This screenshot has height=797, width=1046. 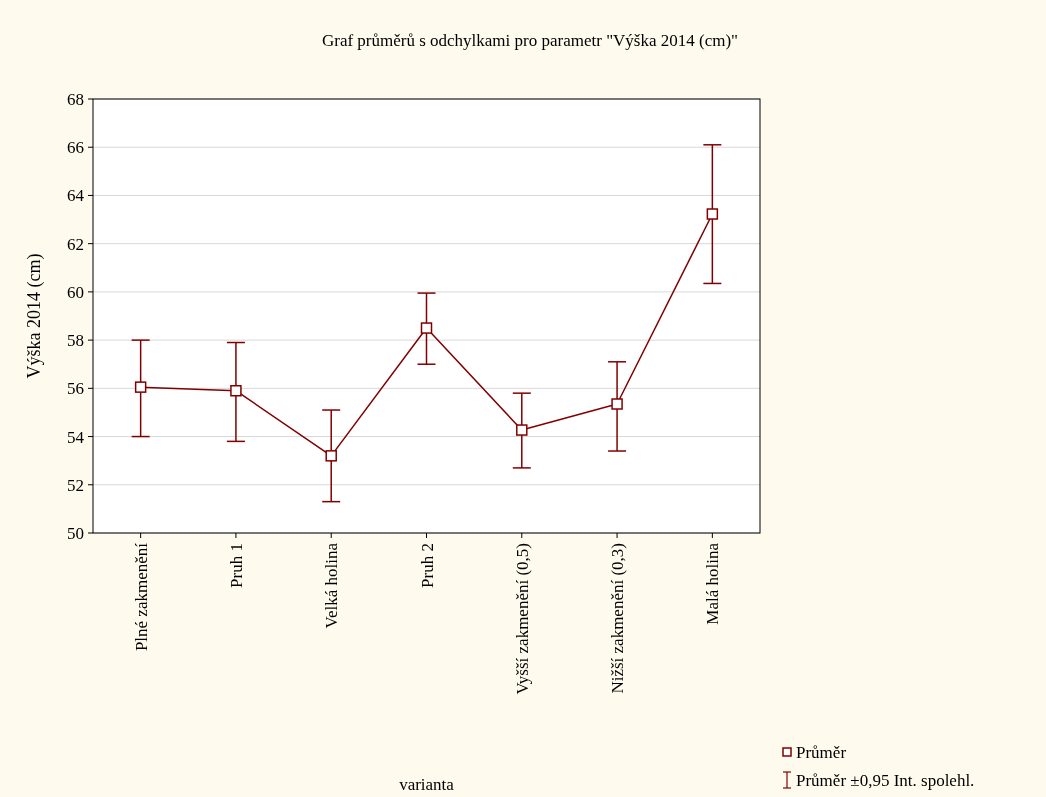 I want to click on y-tick-label: 54, so click(x=76, y=437).